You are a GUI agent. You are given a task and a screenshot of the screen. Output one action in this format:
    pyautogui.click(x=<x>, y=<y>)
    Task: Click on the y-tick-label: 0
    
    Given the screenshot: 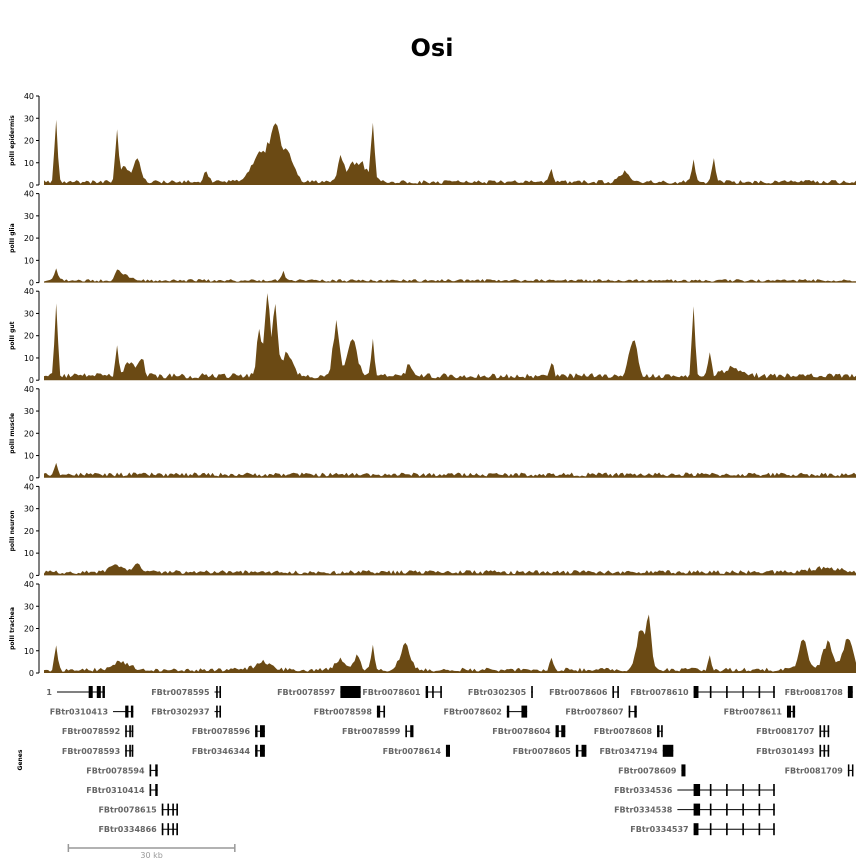 What is the action you would take?
    pyautogui.click(x=31, y=575)
    